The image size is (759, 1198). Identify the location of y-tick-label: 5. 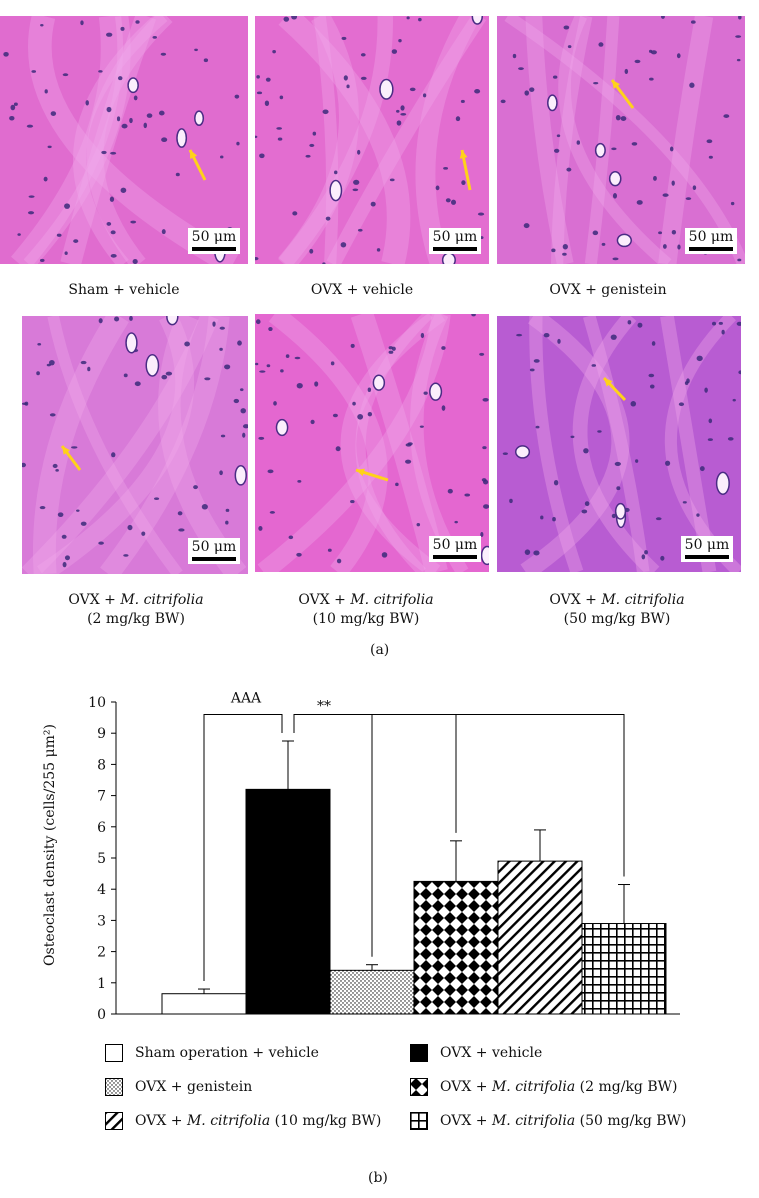
(101, 859).